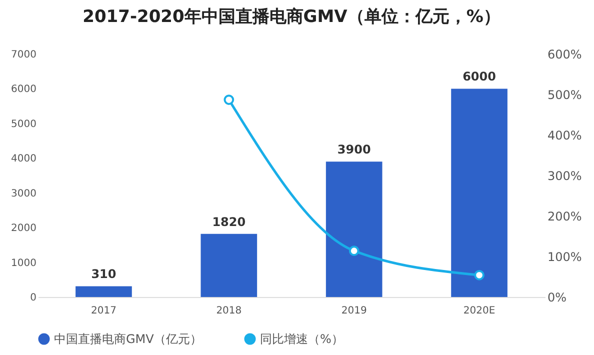 This screenshot has height=355, width=594. What do you see at coordinates (103, 311) in the screenshot?
I see `x-tick-label: 2017` at bounding box center [103, 311].